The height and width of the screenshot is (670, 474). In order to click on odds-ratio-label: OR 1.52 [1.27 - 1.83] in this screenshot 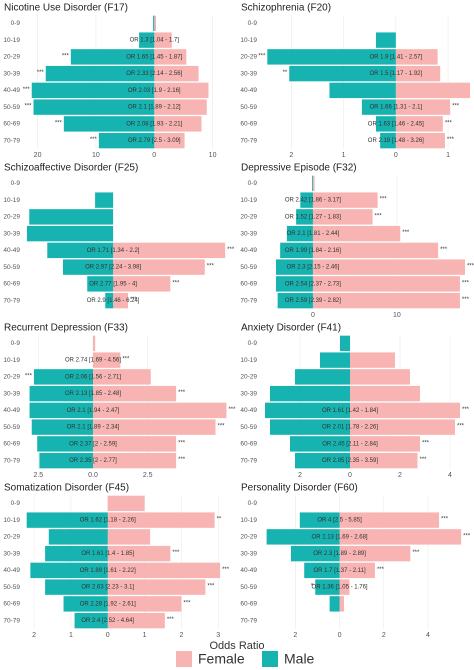, I will do `click(313, 217)`.